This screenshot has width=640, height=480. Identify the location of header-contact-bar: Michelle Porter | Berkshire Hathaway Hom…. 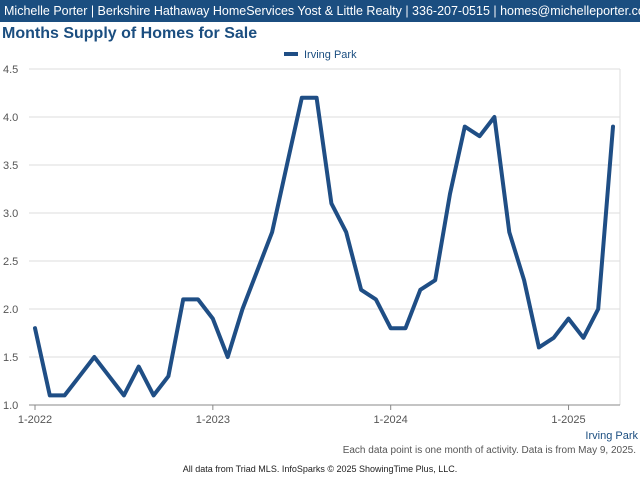
(320, 11).